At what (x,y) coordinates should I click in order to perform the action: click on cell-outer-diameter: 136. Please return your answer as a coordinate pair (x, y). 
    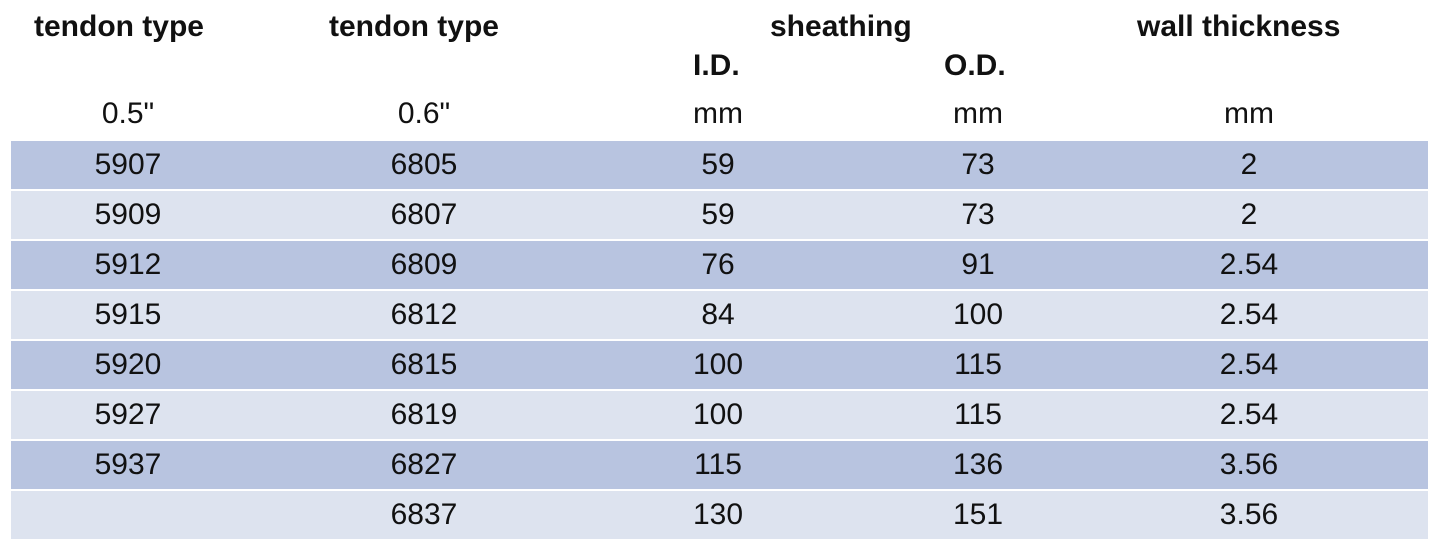
    Looking at the image, I should click on (978, 464).